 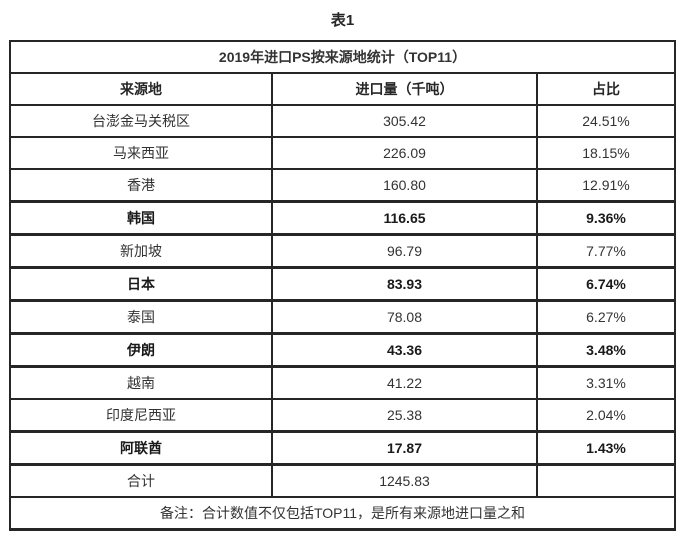 What do you see at coordinates (606, 448) in the screenshot?
I see `share-cell: 1.43%` at bounding box center [606, 448].